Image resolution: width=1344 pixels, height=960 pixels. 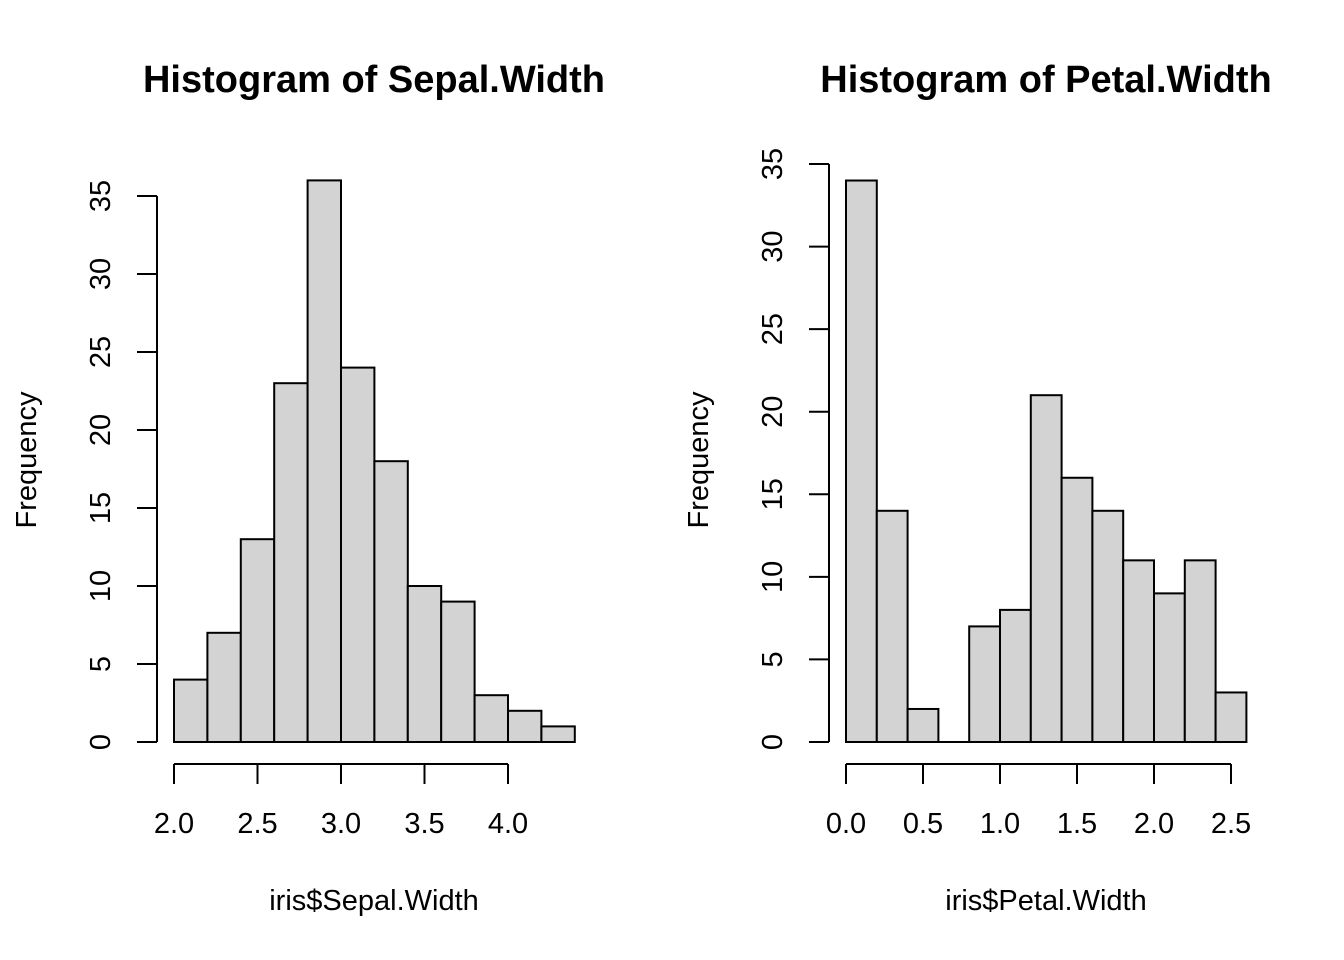 I want to click on x-tick-label: 4.0, so click(x=508, y=824).